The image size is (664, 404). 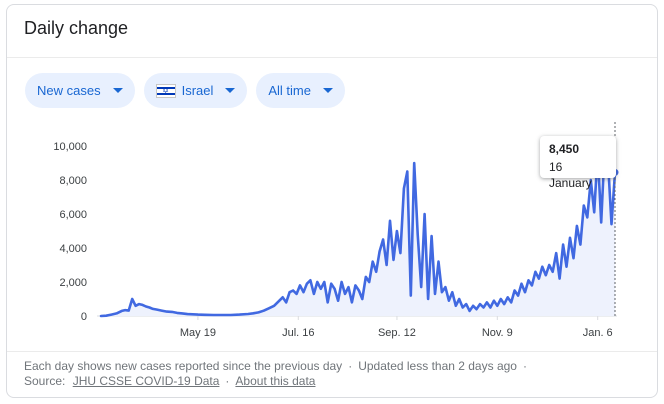 What do you see at coordinates (73, 181) in the screenshot?
I see `y-tick-label: 8,000` at bounding box center [73, 181].